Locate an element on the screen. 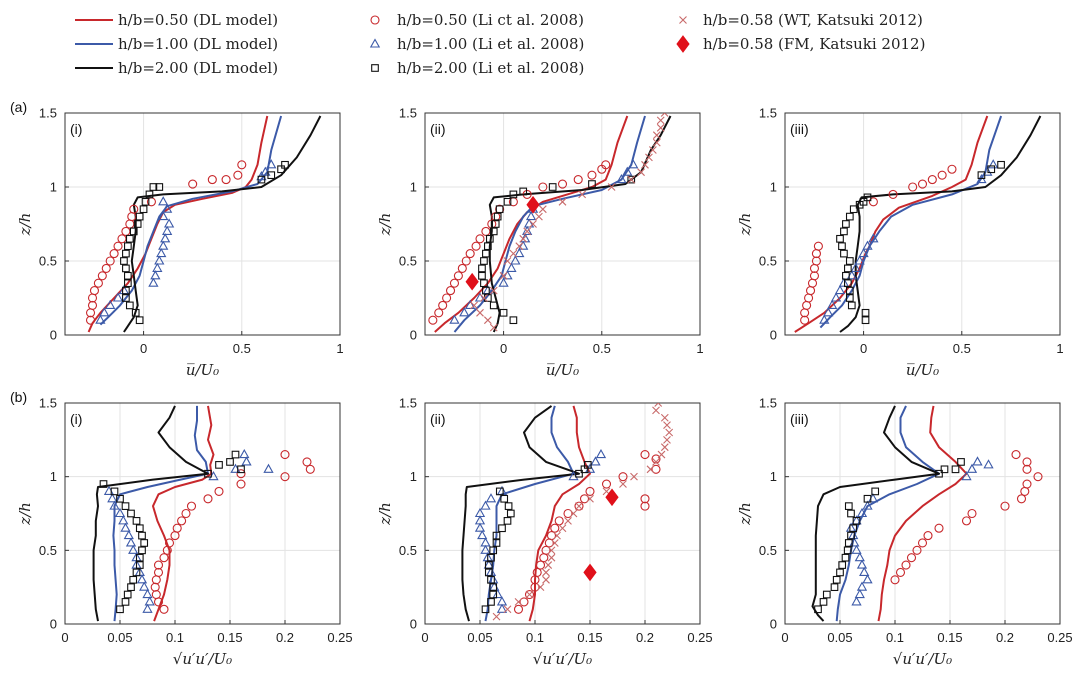 The width and height of the screenshot is (1080, 679). legend-circle-marker is located at coordinates (375, 20).